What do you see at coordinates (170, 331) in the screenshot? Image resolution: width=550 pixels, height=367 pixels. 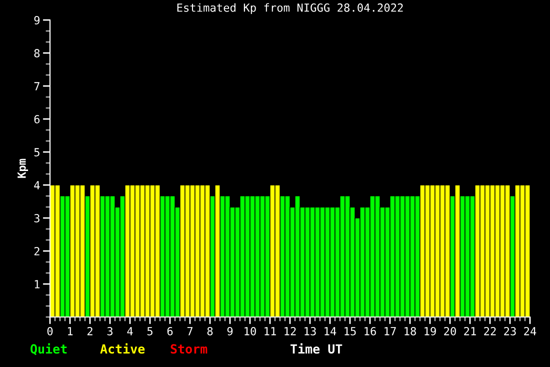 I see `x-tick-label: 6` at bounding box center [170, 331].